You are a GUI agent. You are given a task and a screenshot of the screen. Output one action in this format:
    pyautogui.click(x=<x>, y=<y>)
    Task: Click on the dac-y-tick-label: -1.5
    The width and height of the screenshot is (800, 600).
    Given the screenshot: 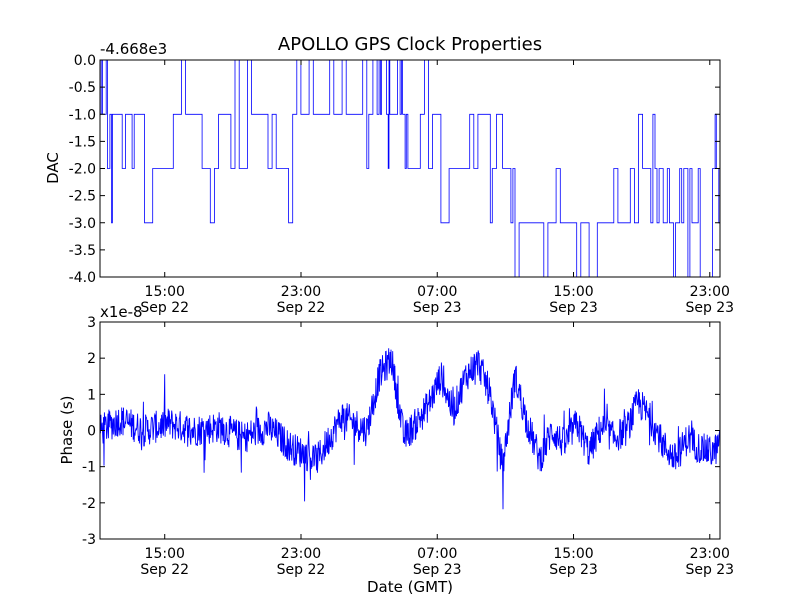 What is the action you would take?
    pyautogui.click(x=82, y=142)
    